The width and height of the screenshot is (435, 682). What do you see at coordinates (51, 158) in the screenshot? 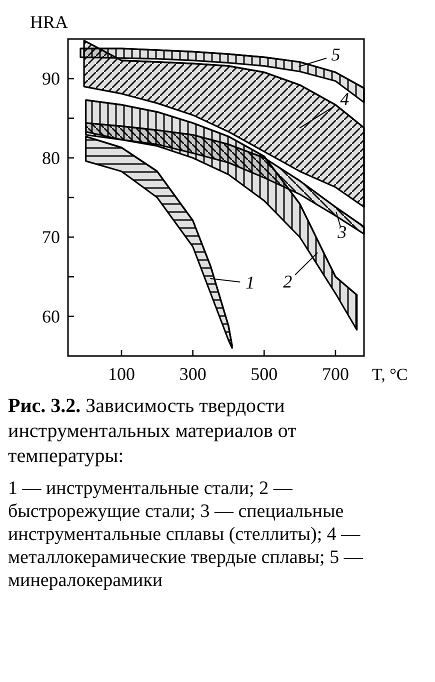
I see `y-tick-label: 80` at bounding box center [51, 158].